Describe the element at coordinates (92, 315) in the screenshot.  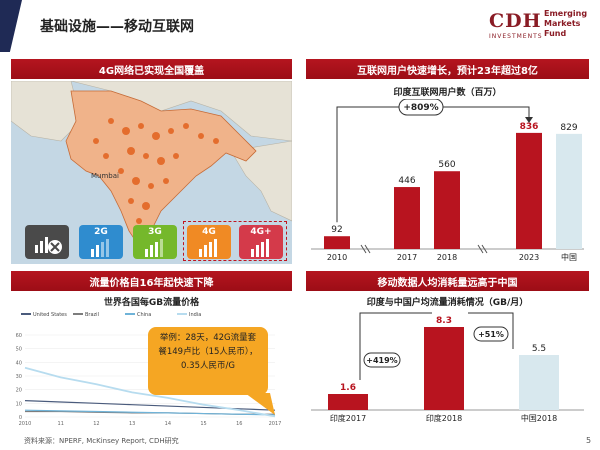
I see `legend-label: Brazil` at that location.